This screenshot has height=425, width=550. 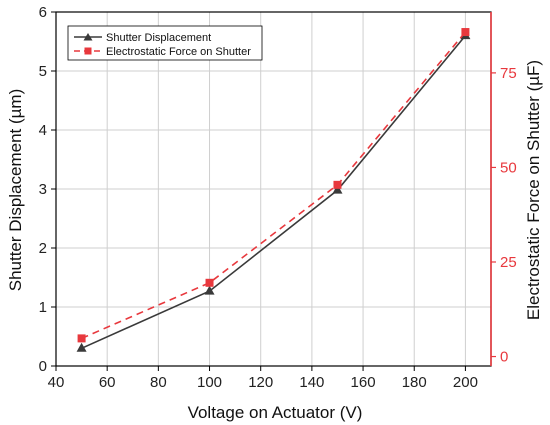 I want to click on y-right-tick-label: 25, so click(x=508, y=262).